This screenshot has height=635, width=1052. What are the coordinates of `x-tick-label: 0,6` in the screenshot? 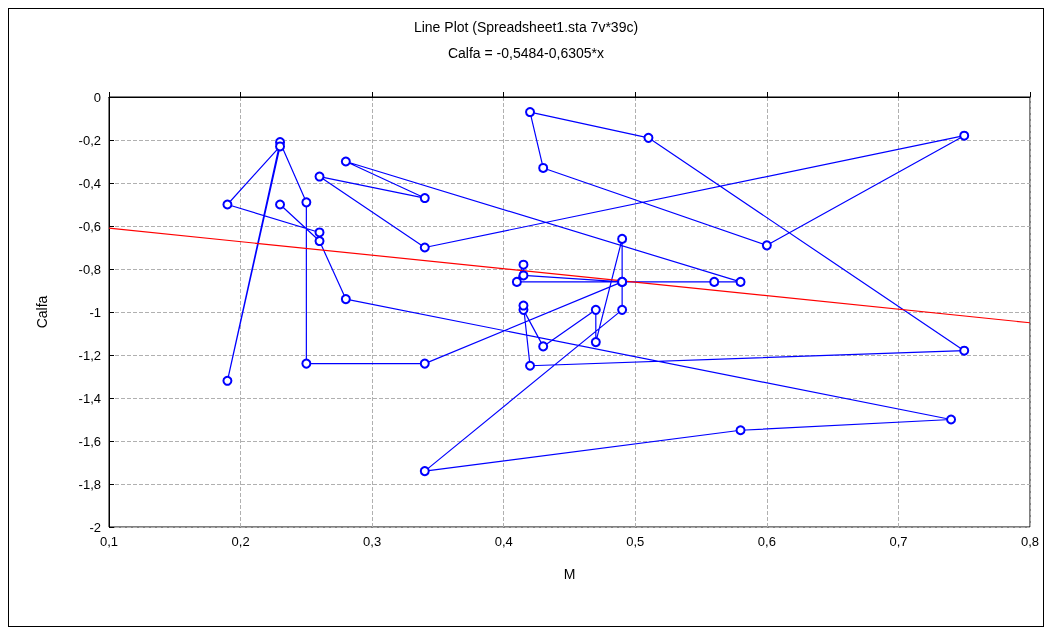 It's located at (766, 541).